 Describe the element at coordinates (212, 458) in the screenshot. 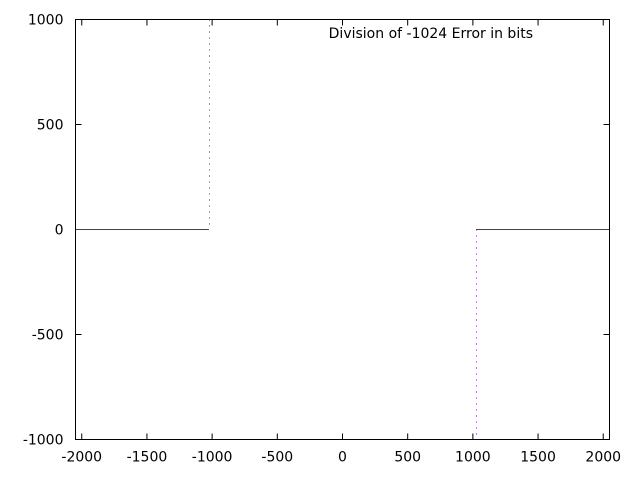

I see `x-tick-label: -1000` at that location.